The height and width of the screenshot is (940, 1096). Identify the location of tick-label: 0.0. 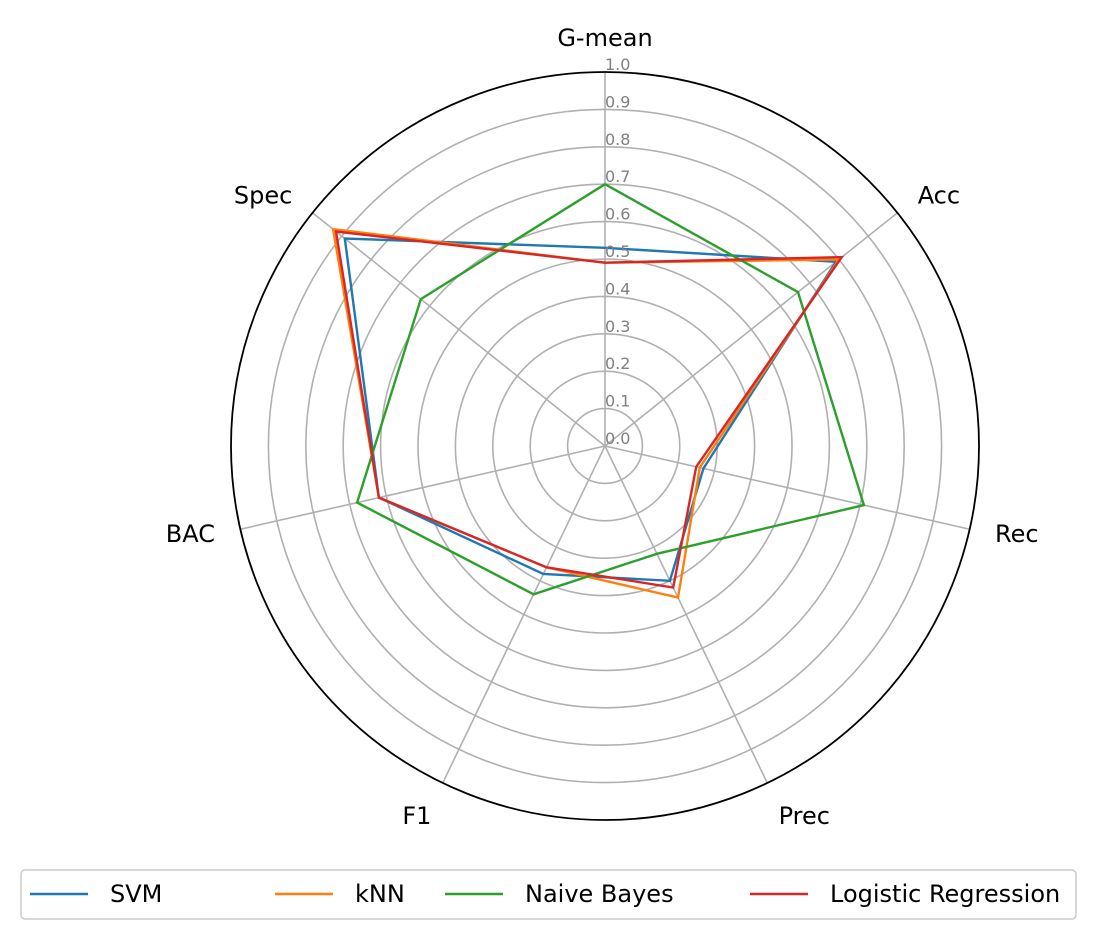
(617, 438).